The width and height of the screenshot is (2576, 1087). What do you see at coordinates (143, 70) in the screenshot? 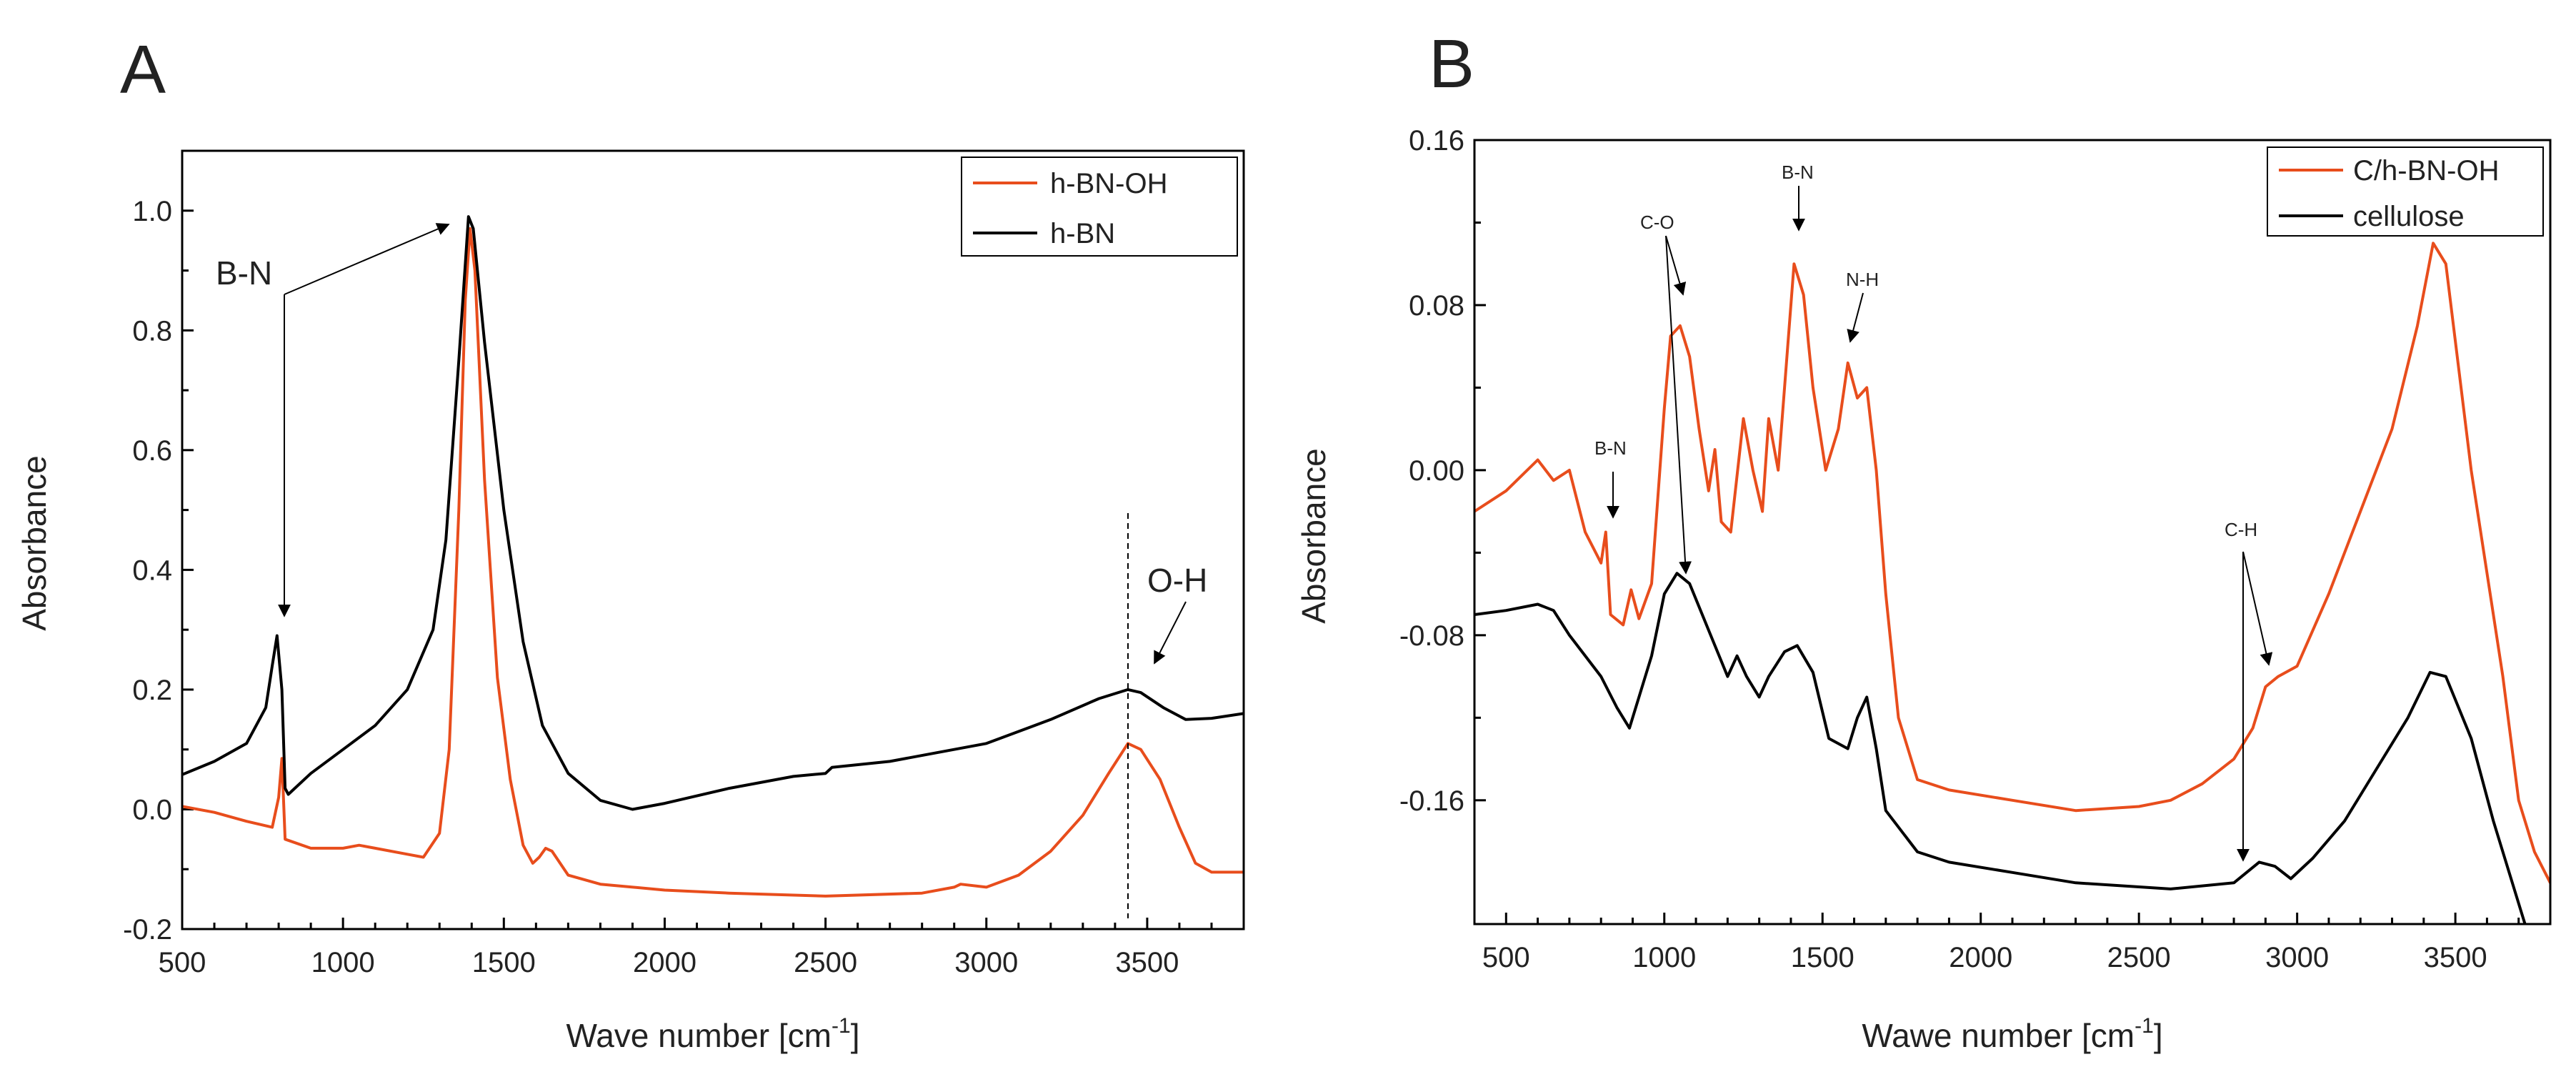
I see `panel-a-letter: A` at bounding box center [143, 70].